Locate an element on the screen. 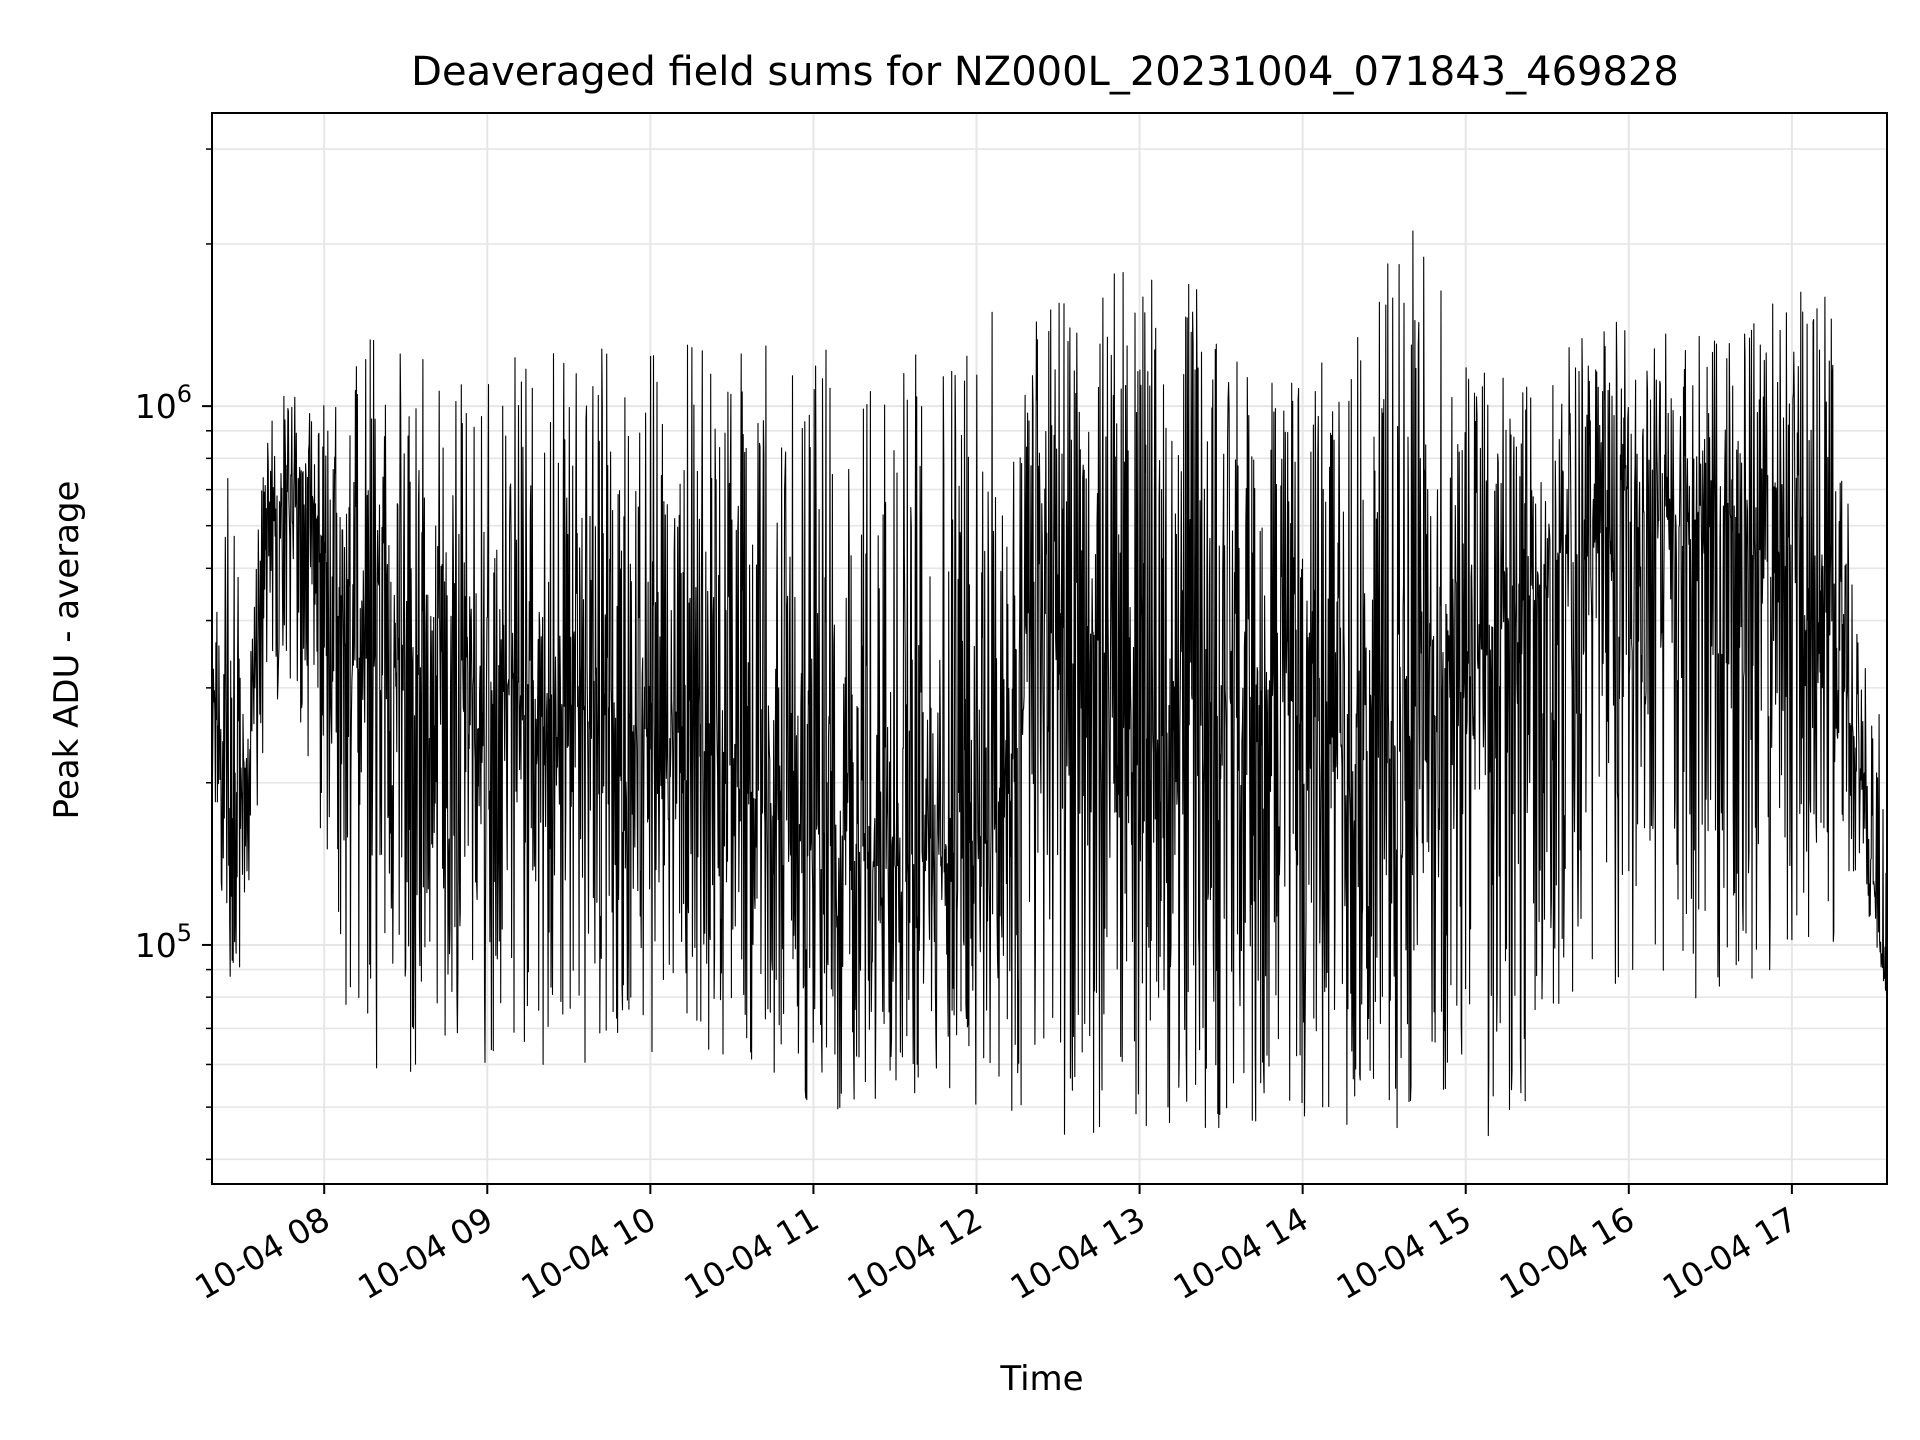 The width and height of the screenshot is (1920, 1440). y-tick-label: 10⁵ is located at coordinates (163, 942).